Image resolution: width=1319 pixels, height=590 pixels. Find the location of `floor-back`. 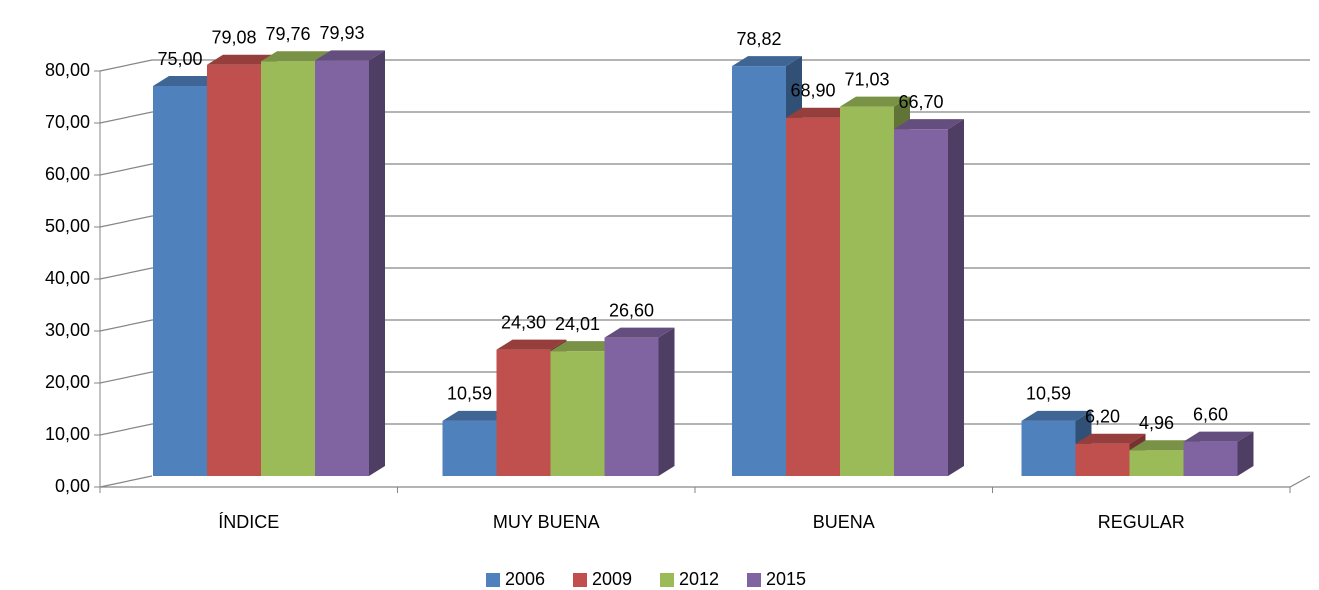

floor-back is located at coordinates (126, 481).